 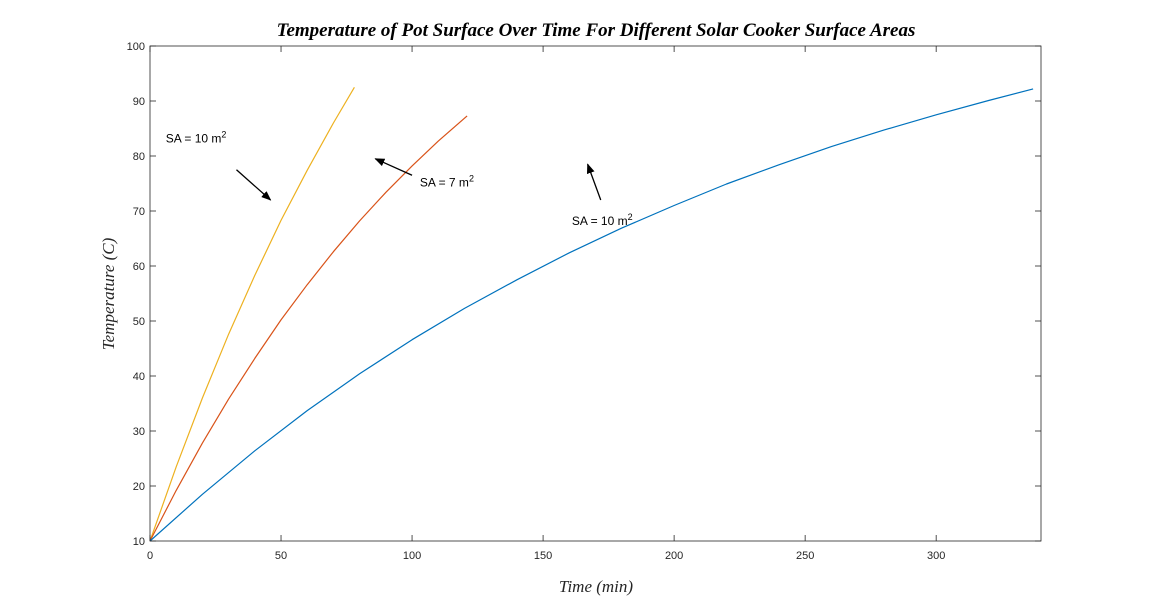 What do you see at coordinates (139, 212) in the screenshot?
I see `y-tick-label-6: 70` at bounding box center [139, 212].